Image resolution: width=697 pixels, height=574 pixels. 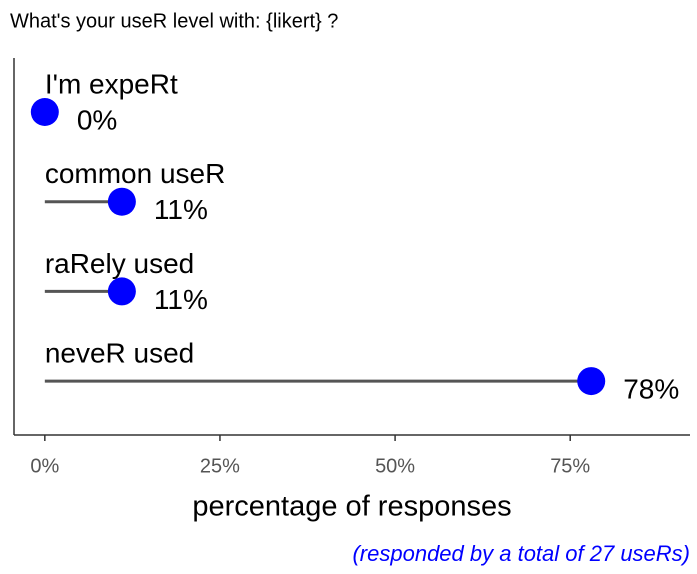 I want to click on value-label: 78%, so click(x=651, y=388).